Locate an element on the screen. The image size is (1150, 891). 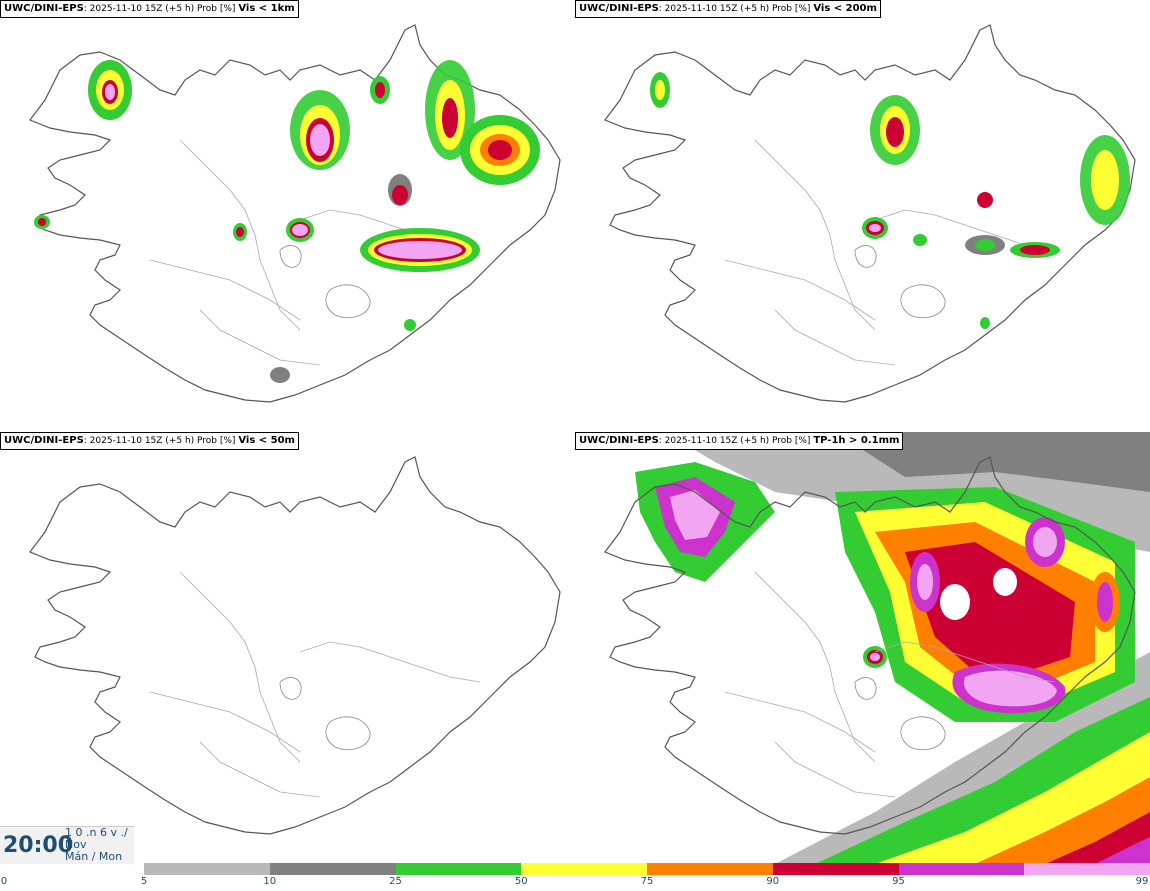
probability-colorbar is located at coordinates (647, 869).